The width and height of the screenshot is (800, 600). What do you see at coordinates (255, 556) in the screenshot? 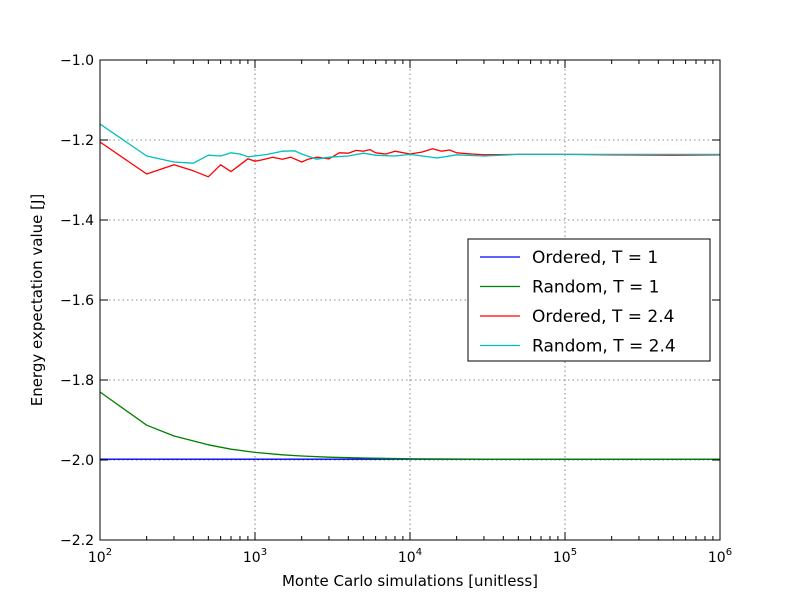
I see `x-tick-label: 10³` at bounding box center [255, 556].